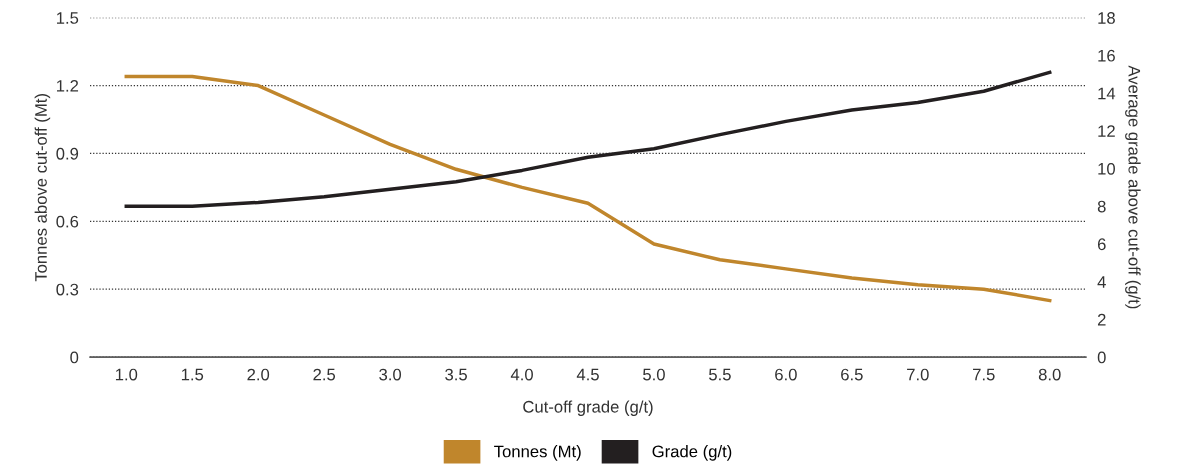 This screenshot has height=465, width=1200. Describe the element at coordinates (1049, 374) in the screenshot. I see `x-tick-label: 8.0` at that location.